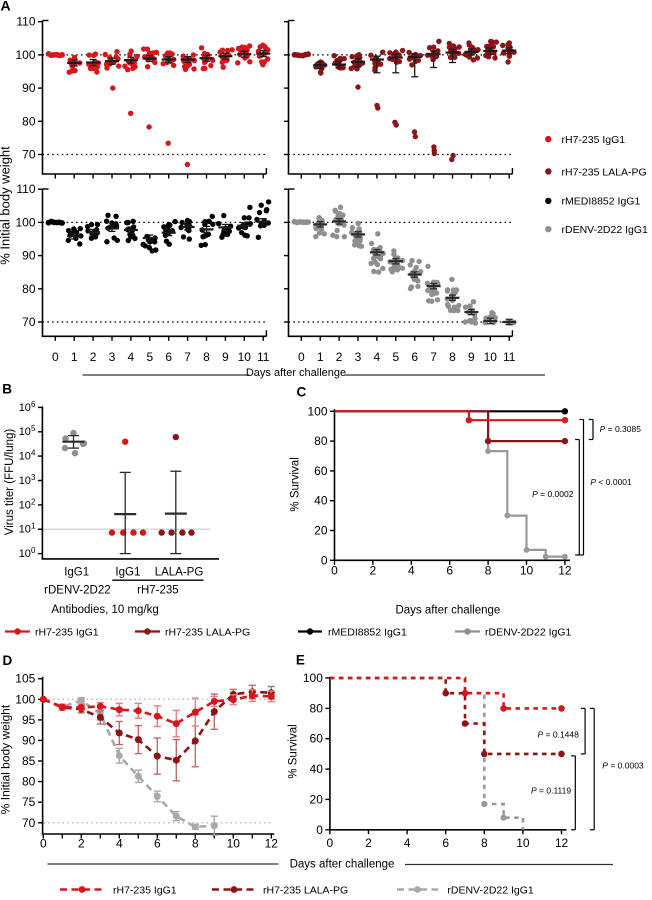 The width and height of the screenshot is (652, 900). Describe the element at coordinates (6, 7) in the screenshot. I see `svg-text: A` at that location.